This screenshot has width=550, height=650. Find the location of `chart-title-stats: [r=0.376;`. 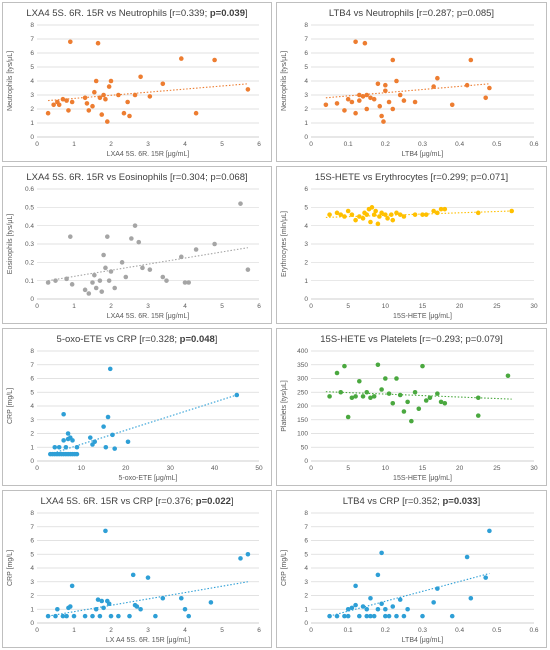

chart-title-stats: [r=0.376; is located at coordinates (175, 501).